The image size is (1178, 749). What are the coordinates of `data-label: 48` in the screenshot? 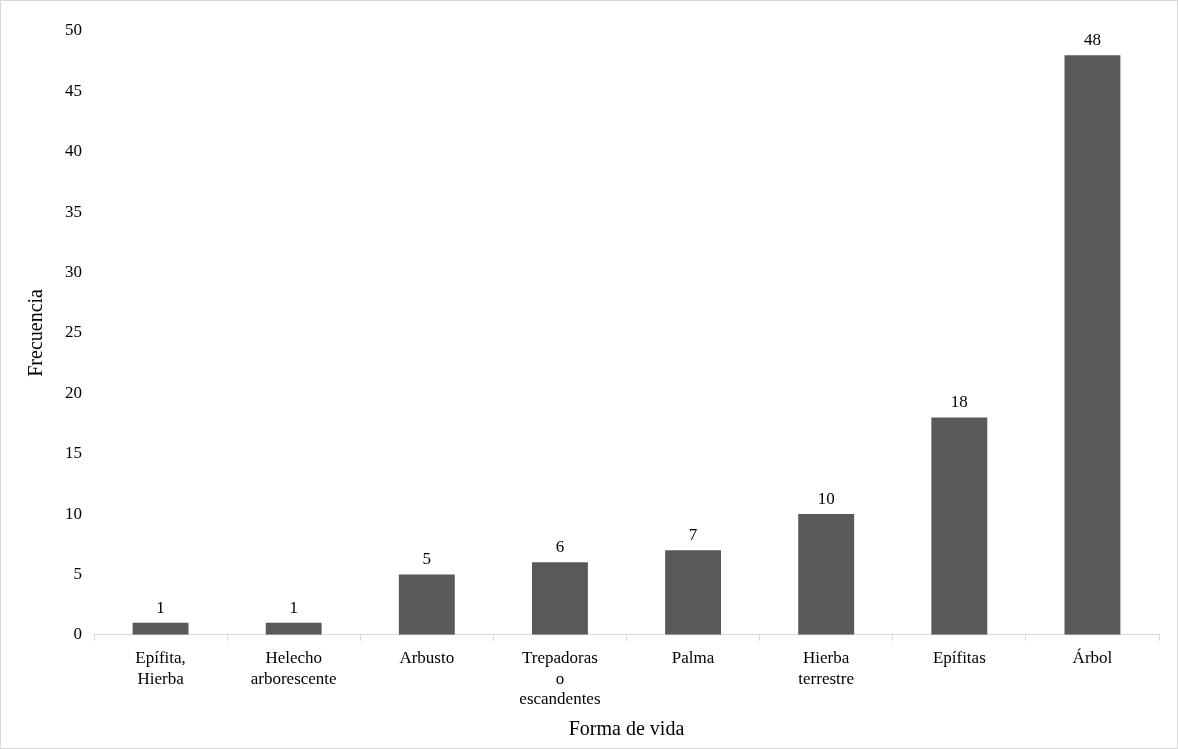 It's located at (1092, 40).